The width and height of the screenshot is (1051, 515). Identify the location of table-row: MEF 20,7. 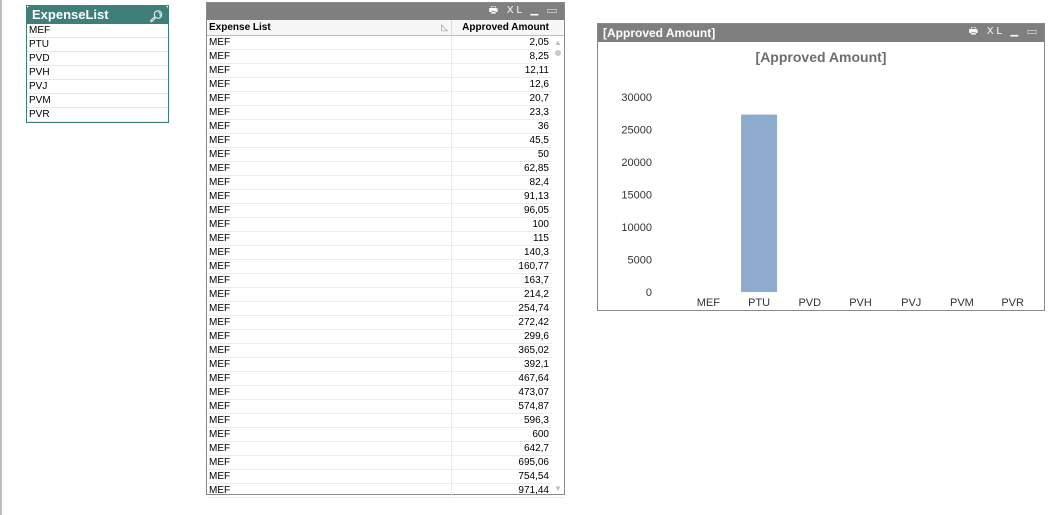
(385, 99).